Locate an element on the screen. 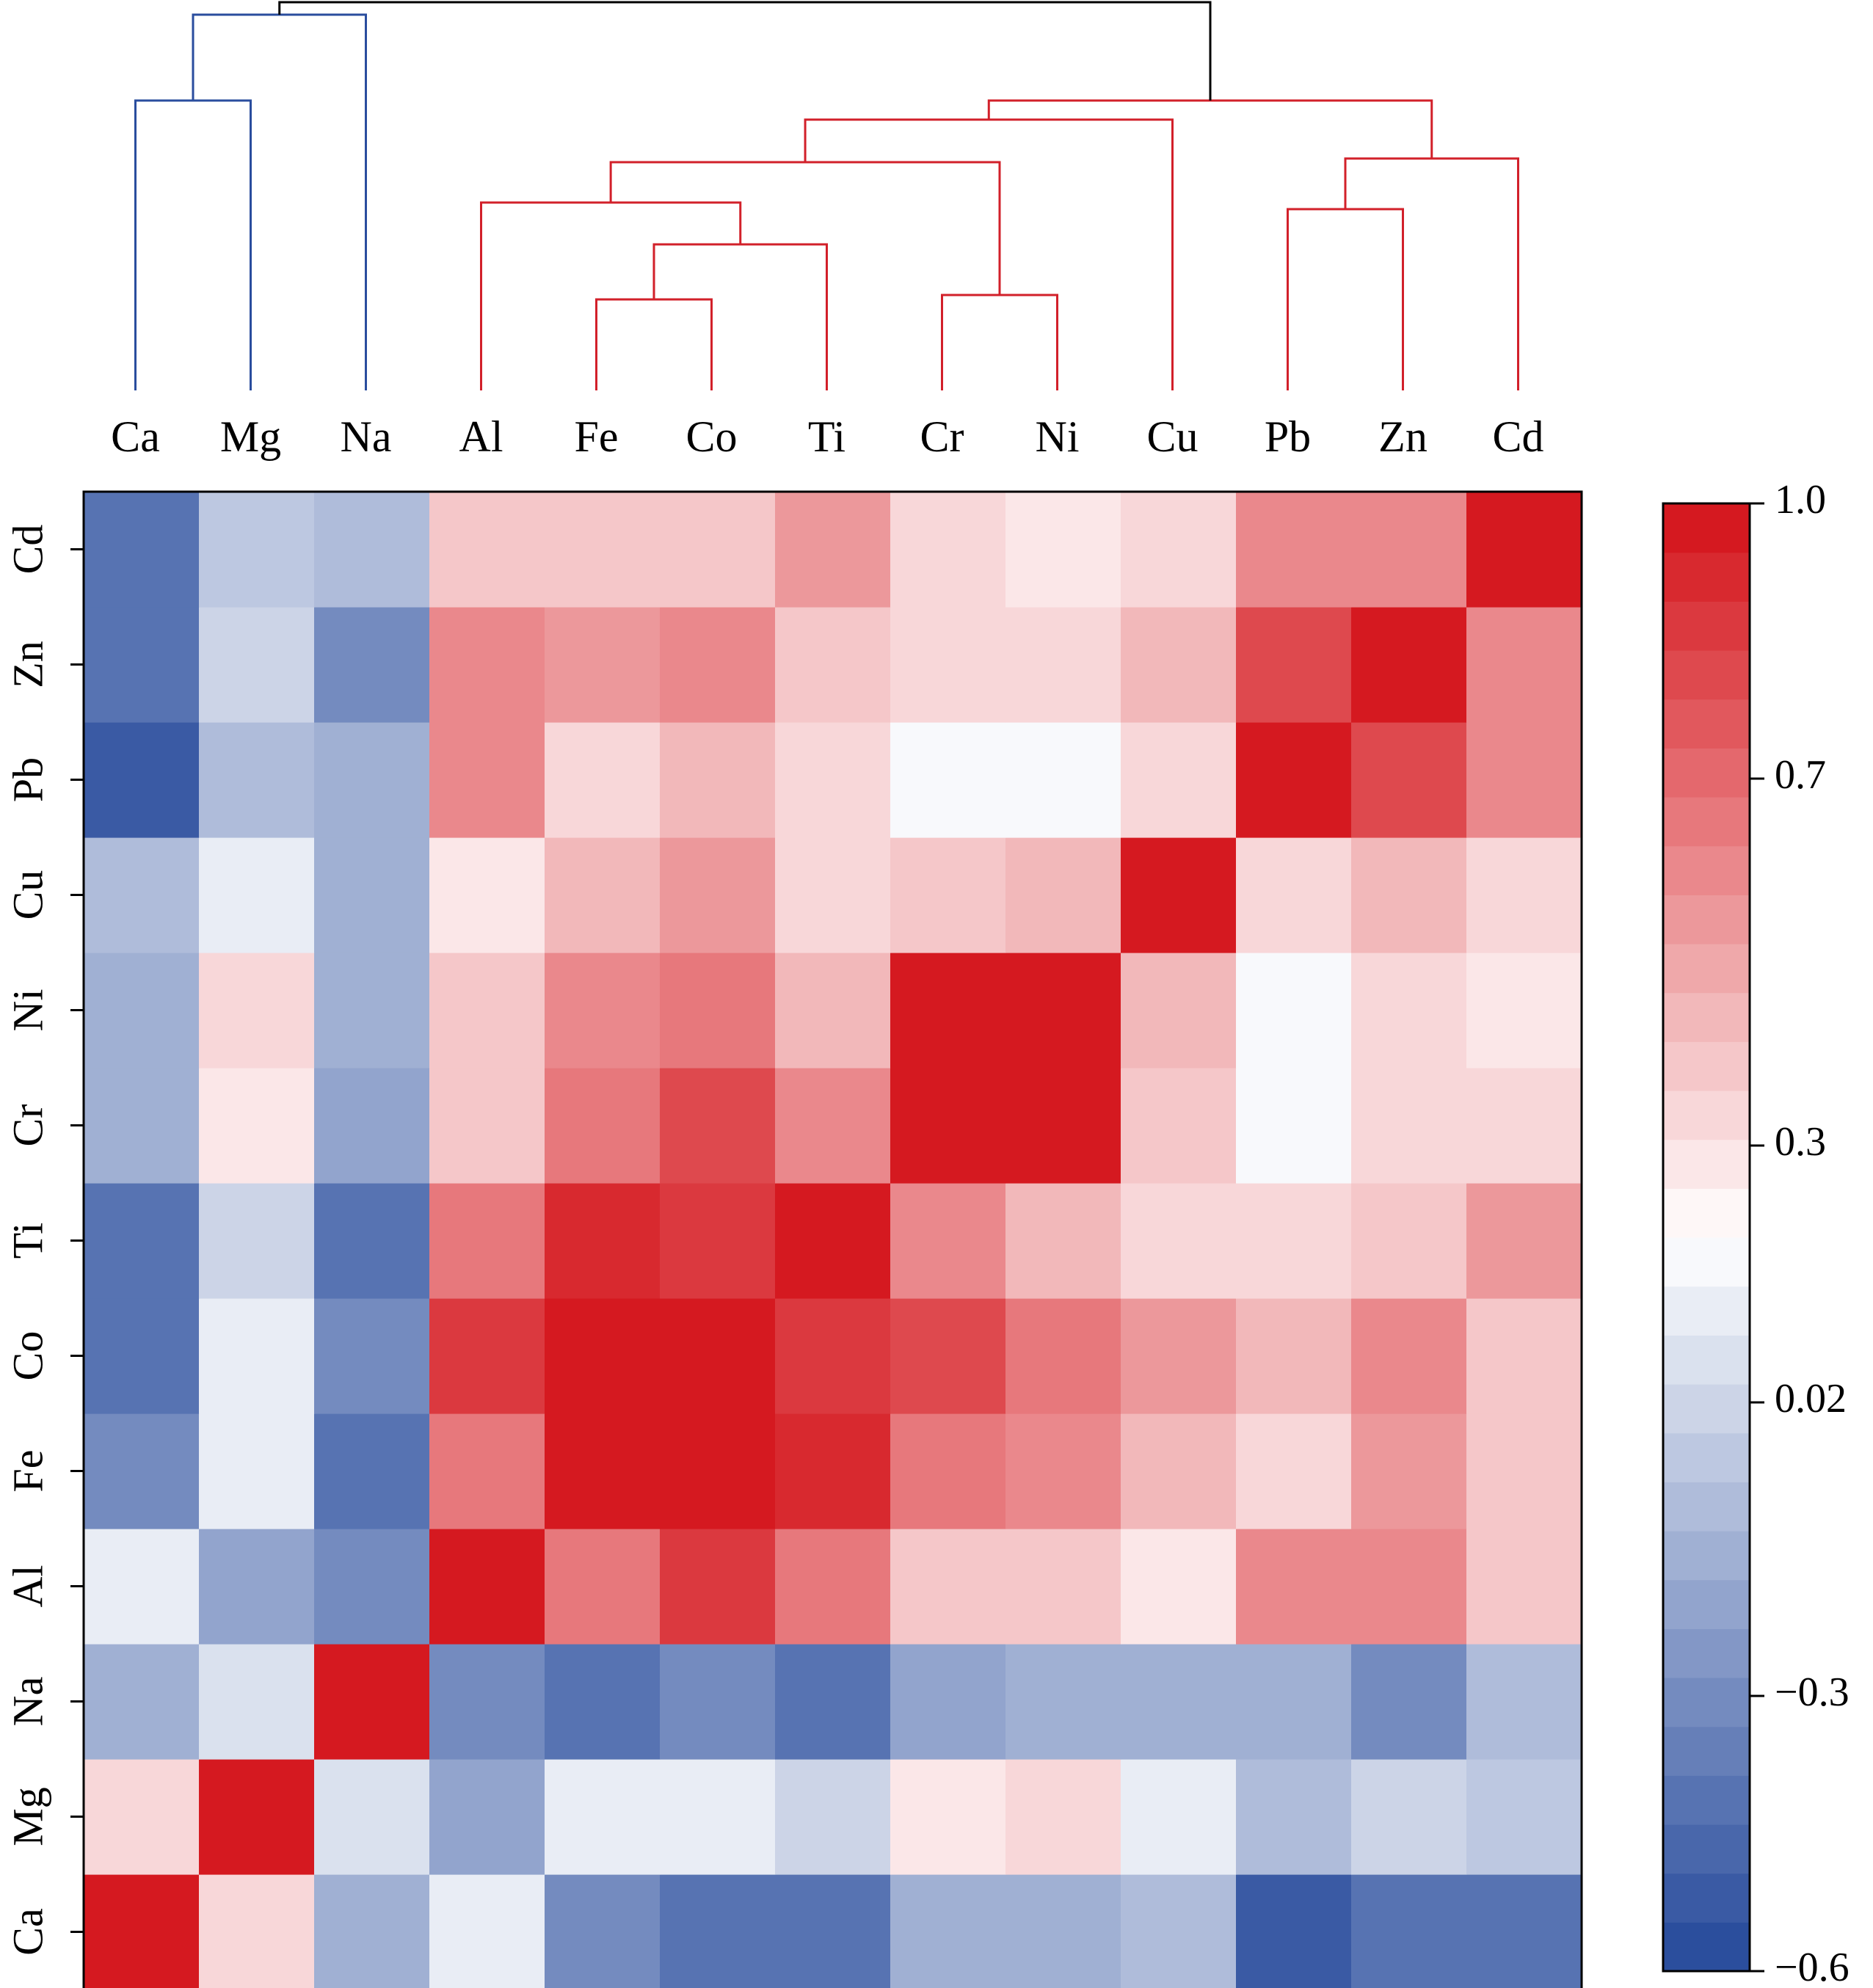 Image resolution: width=1873 pixels, height=1988 pixels. heatmap-cell-Pb-Fe is located at coordinates (603, 780).